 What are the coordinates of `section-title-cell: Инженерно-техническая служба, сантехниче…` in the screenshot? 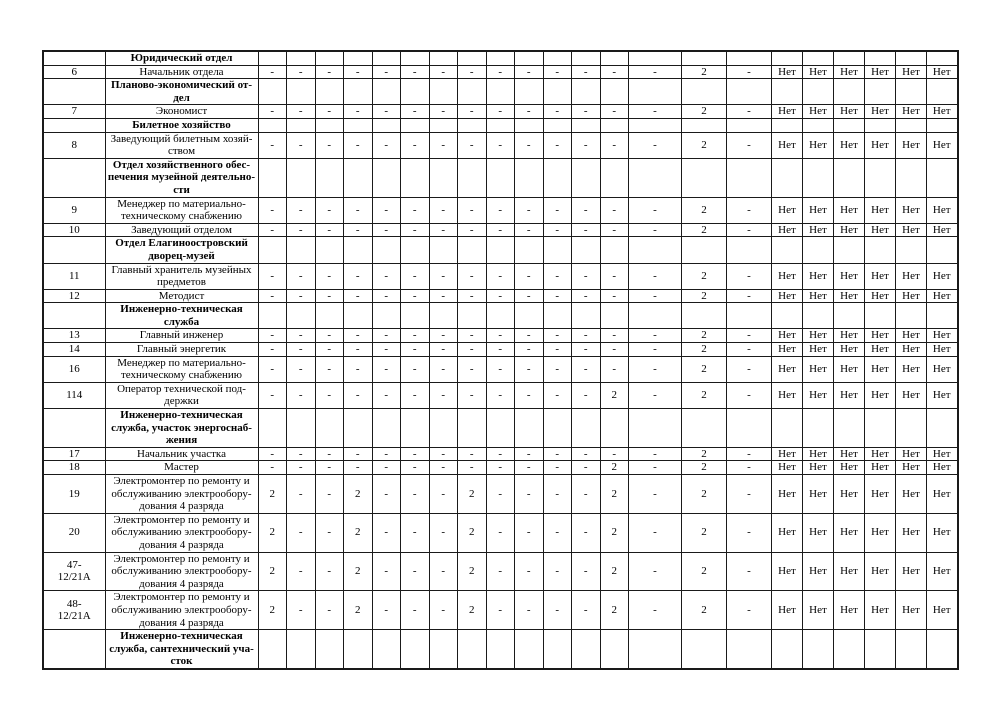 It's located at (181, 649).